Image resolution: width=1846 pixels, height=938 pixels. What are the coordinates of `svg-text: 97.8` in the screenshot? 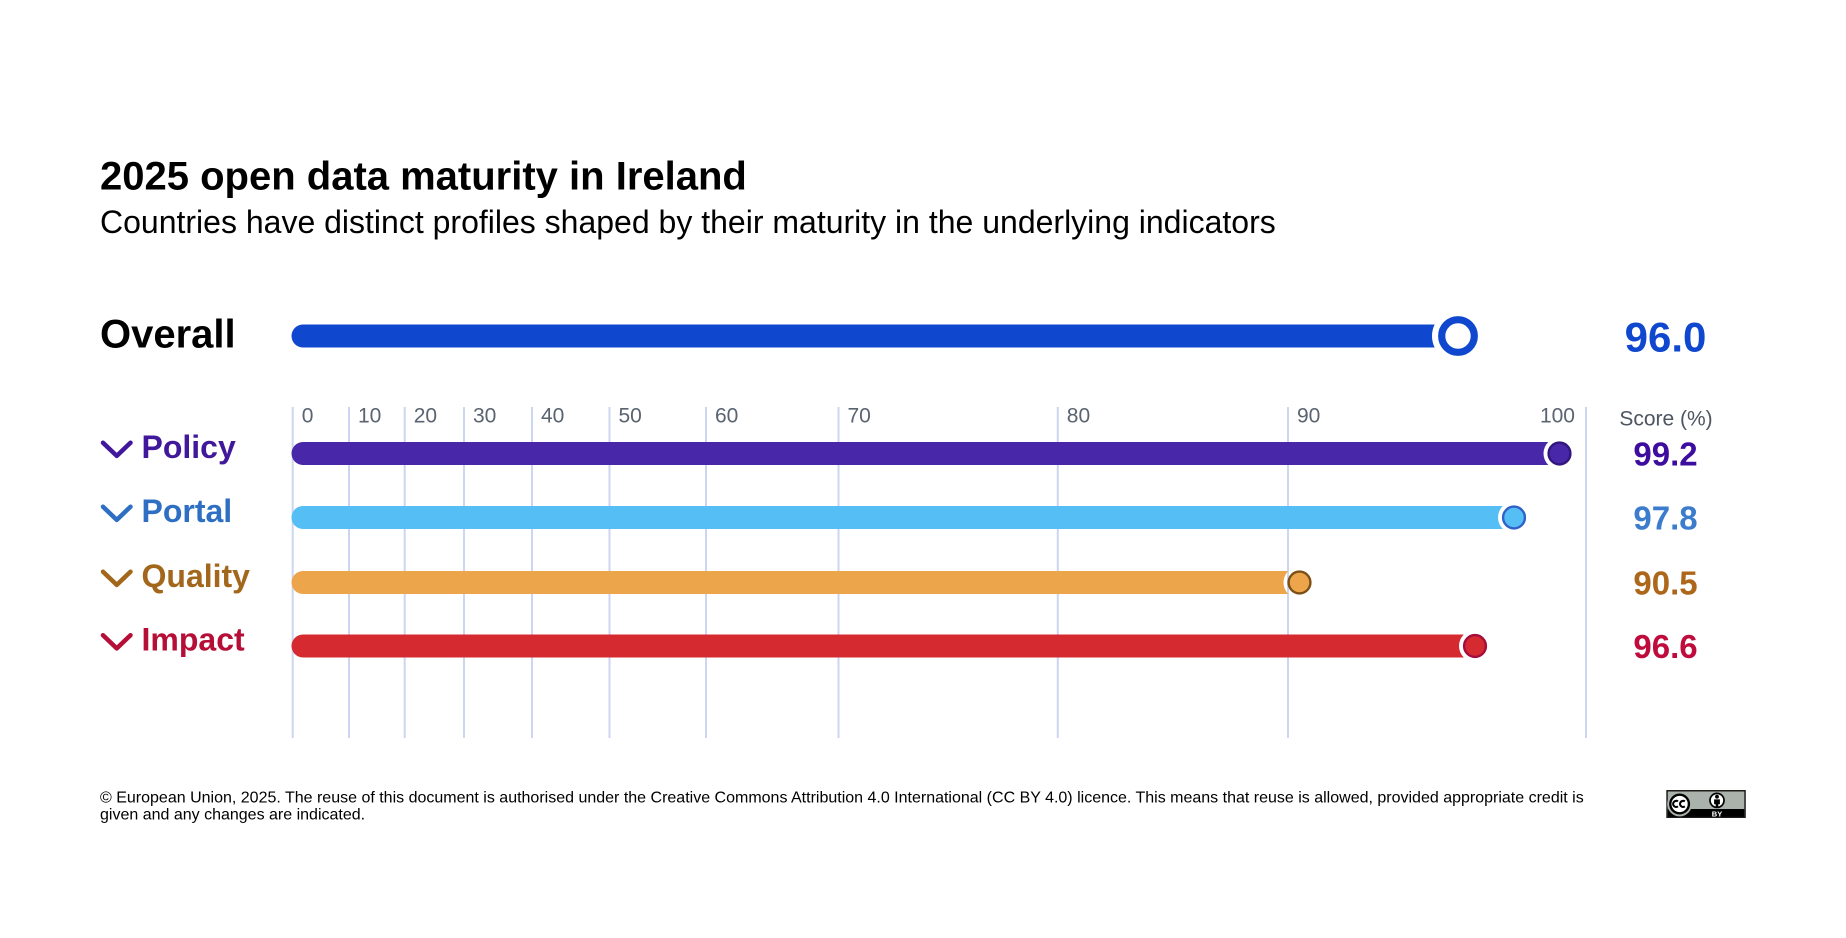 It's located at (1665, 518).